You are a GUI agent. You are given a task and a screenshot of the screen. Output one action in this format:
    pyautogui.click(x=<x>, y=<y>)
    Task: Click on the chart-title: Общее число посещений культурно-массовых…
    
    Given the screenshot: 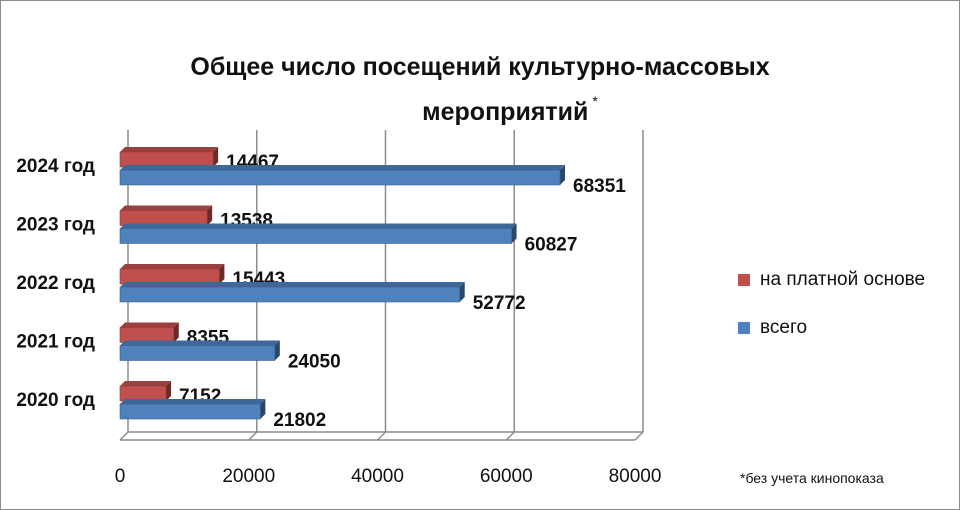 What is the action you would take?
    pyautogui.click(x=480, y=89)
    